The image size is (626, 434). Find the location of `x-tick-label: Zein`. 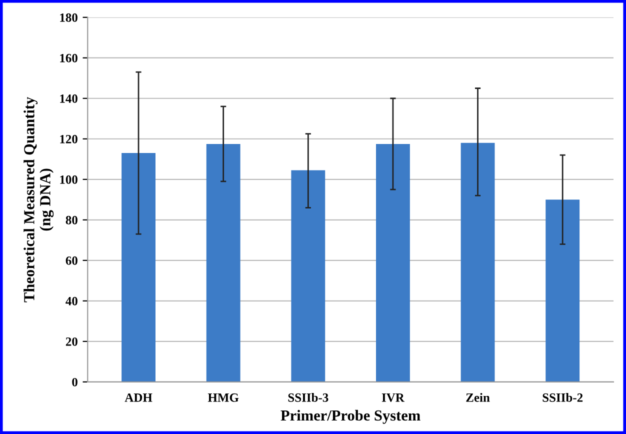

x-tick-label: Zein is located at coordinates (478, 397).